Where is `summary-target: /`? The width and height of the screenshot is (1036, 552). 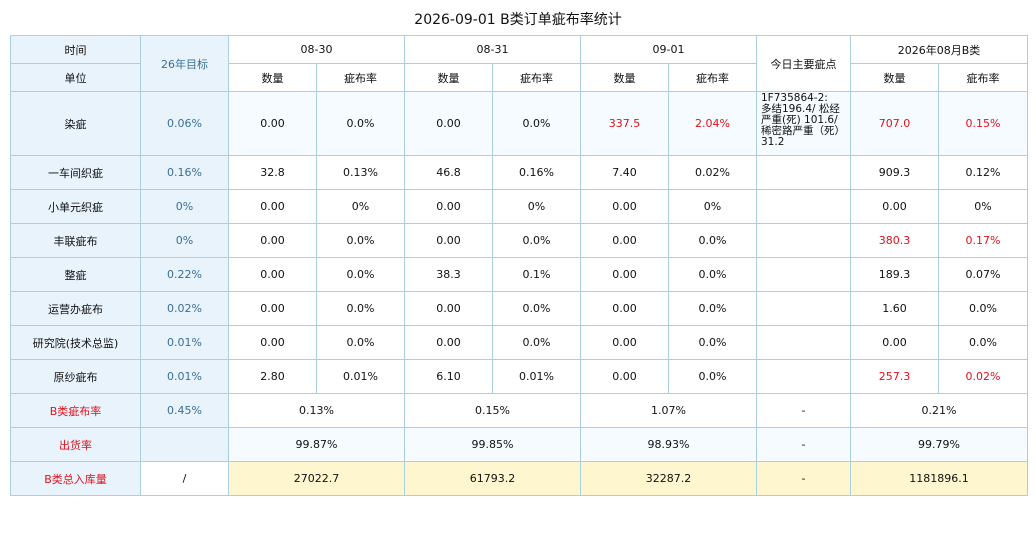
summary-target: / is located at coordinates (184, 478).